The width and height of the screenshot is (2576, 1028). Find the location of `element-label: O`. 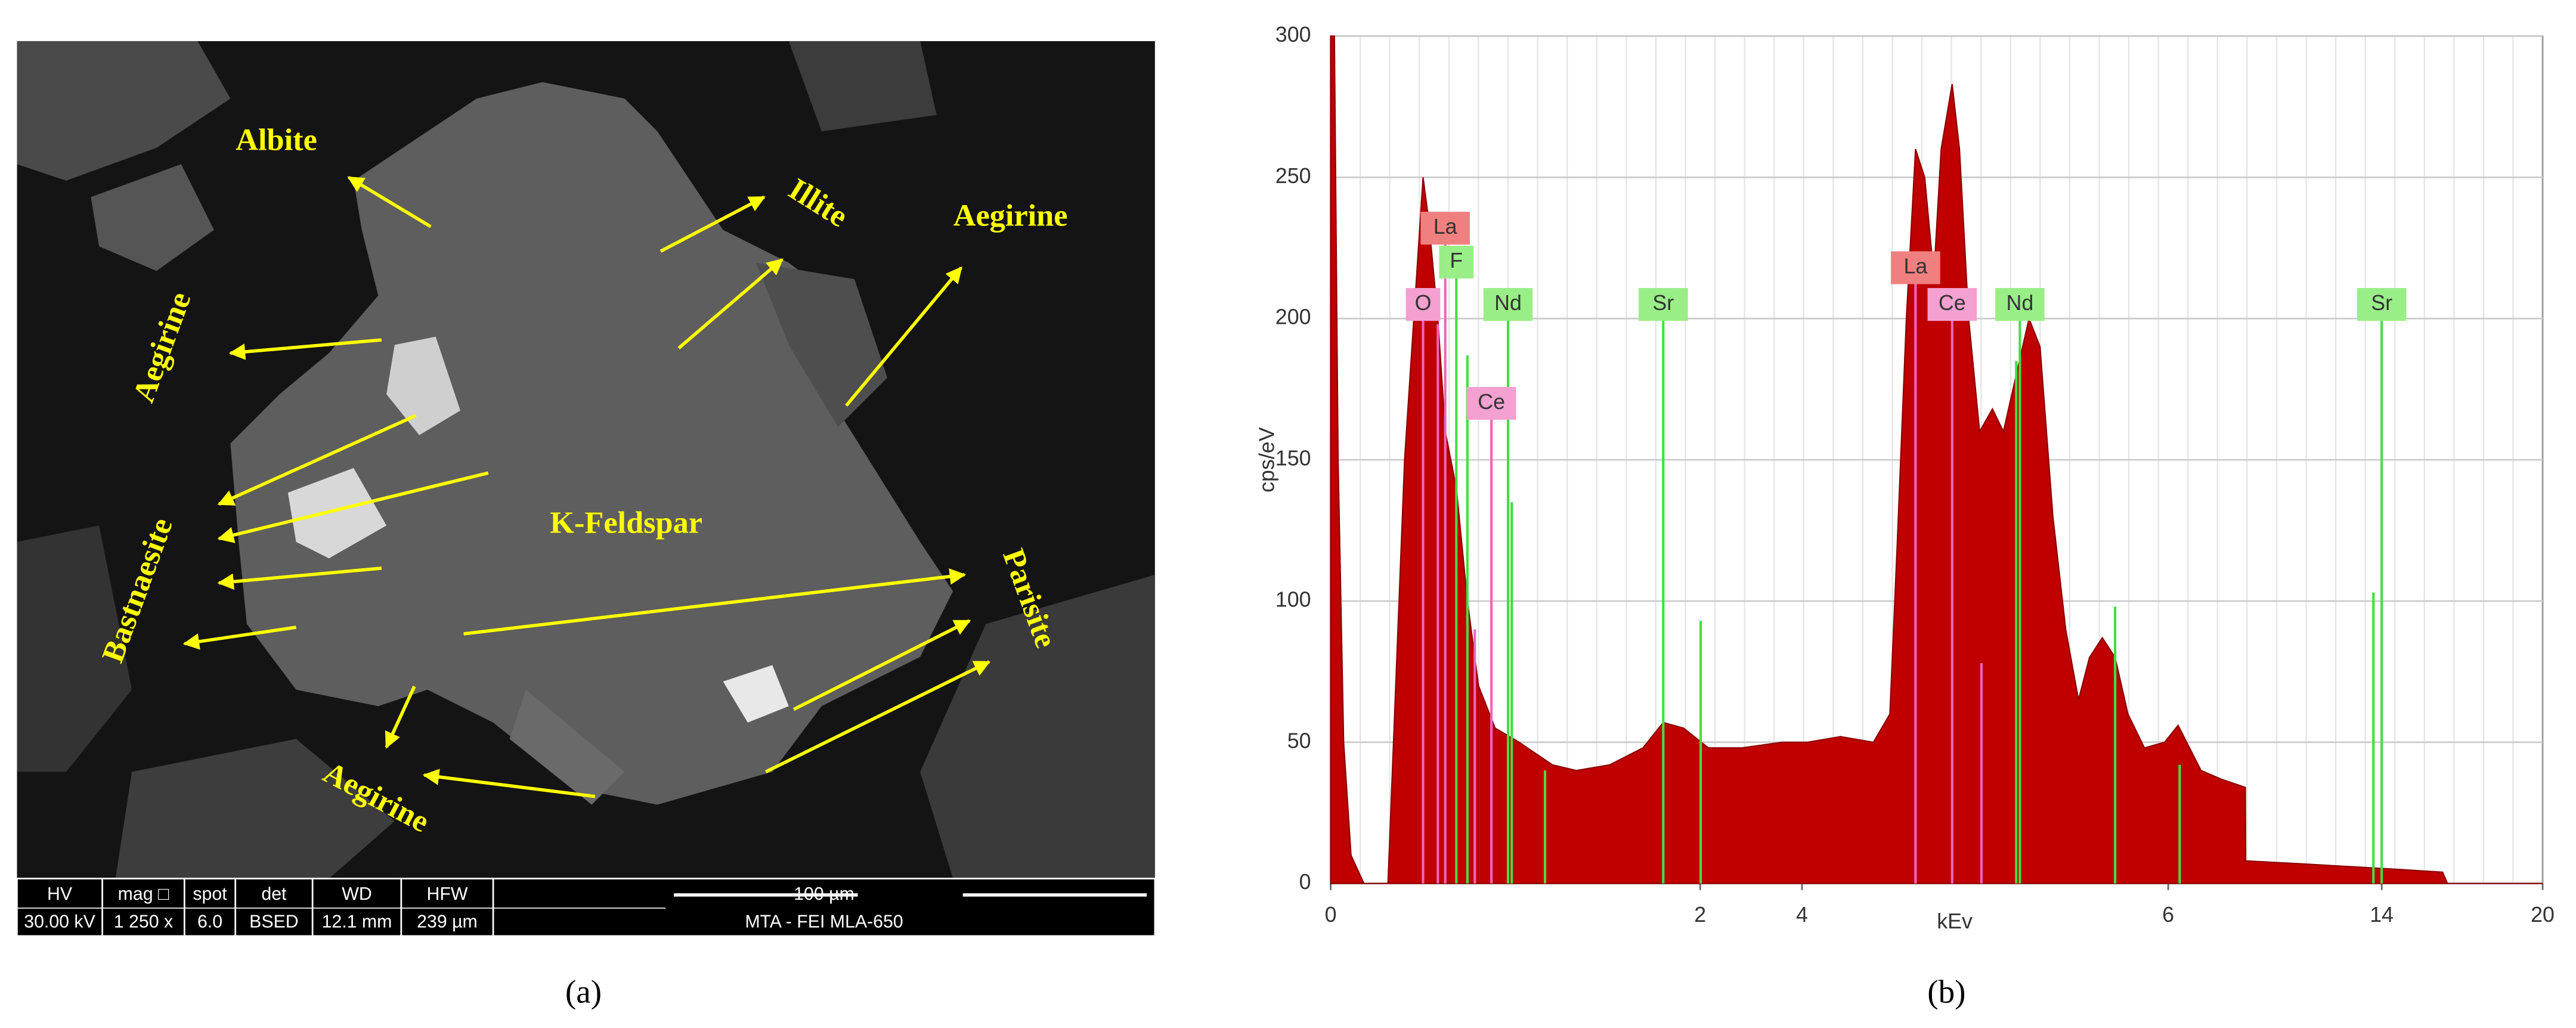

element-label: O is located at coordinates (1424, 303).